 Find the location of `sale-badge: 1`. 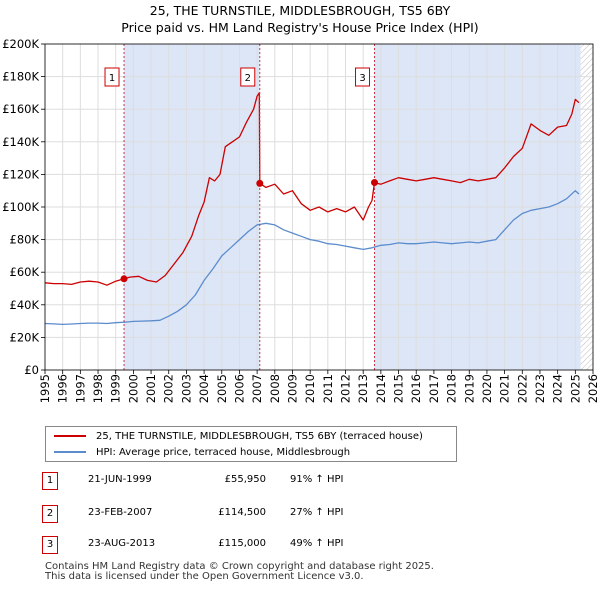

sale-badge: 1 is located at coordinates (50, 481).